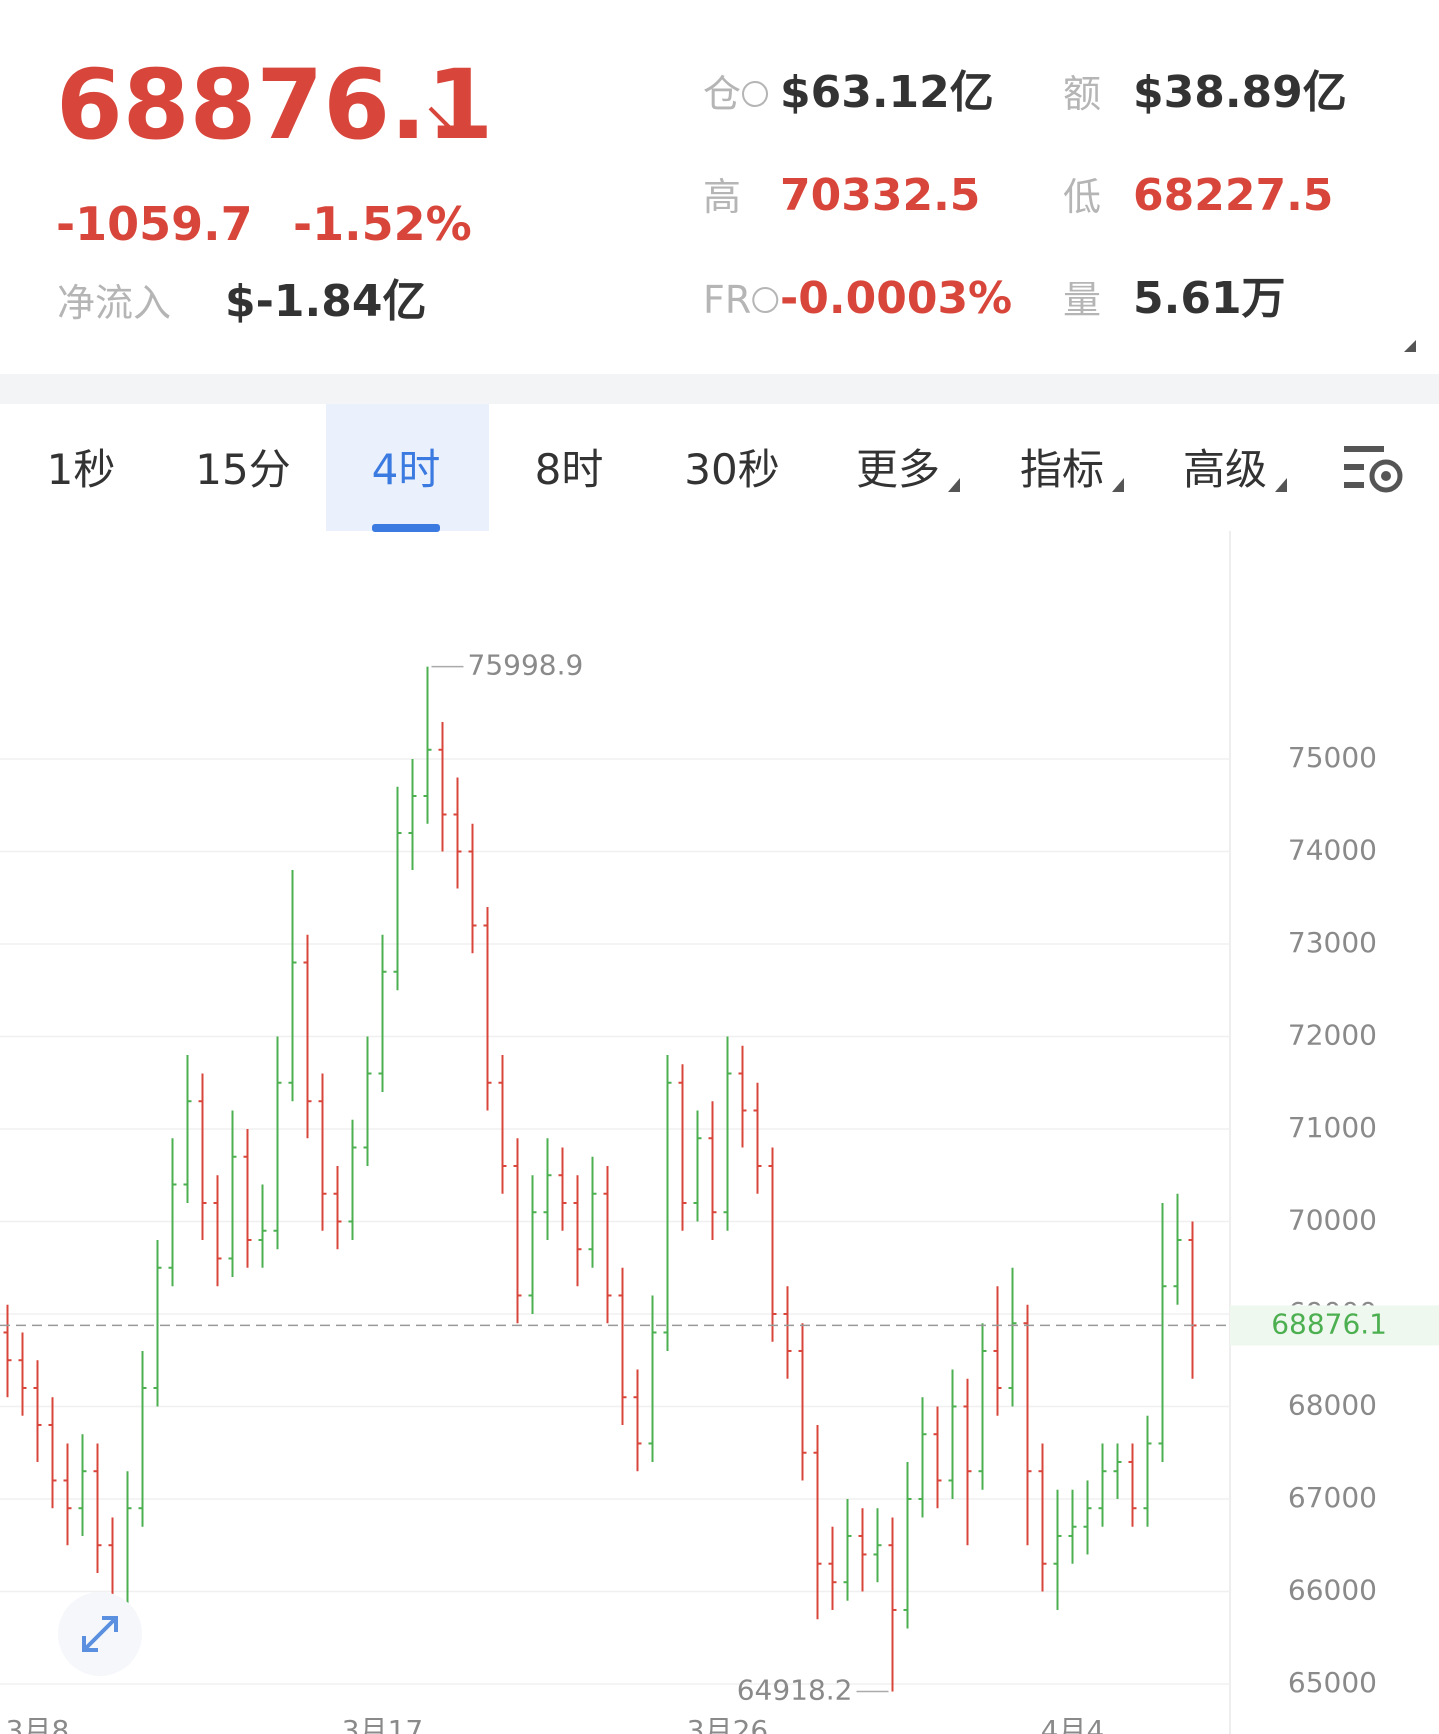 This screenshot has height=1734, width=1439. I want to click on stat-value: $38.89亿, so click(1240, 92).